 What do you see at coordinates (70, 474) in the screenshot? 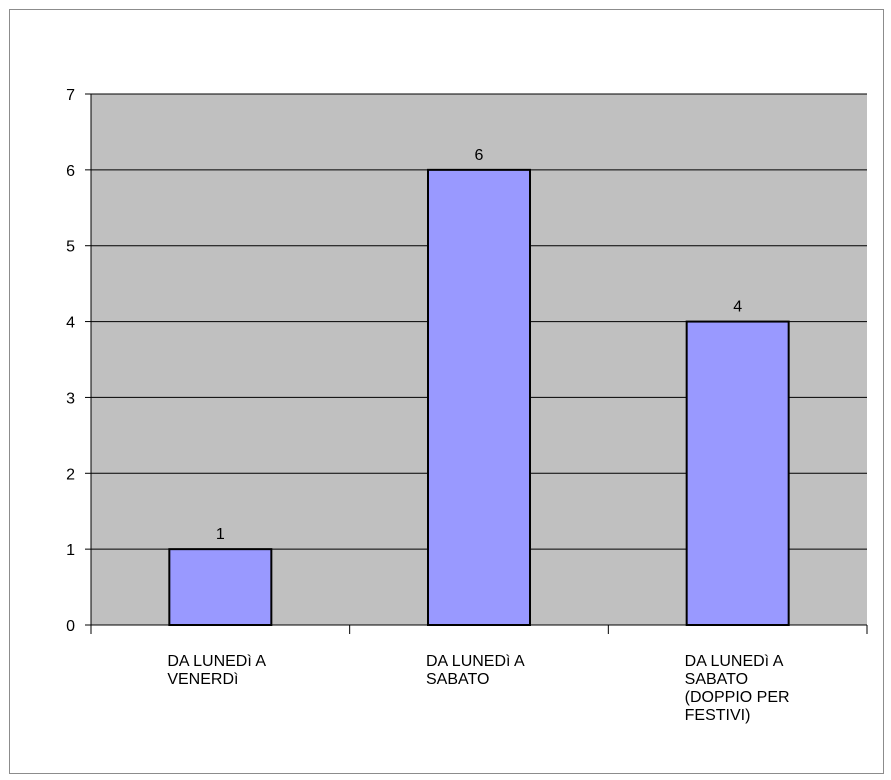
I see `y-tick-label: 2` at bounding box center [70, 474].